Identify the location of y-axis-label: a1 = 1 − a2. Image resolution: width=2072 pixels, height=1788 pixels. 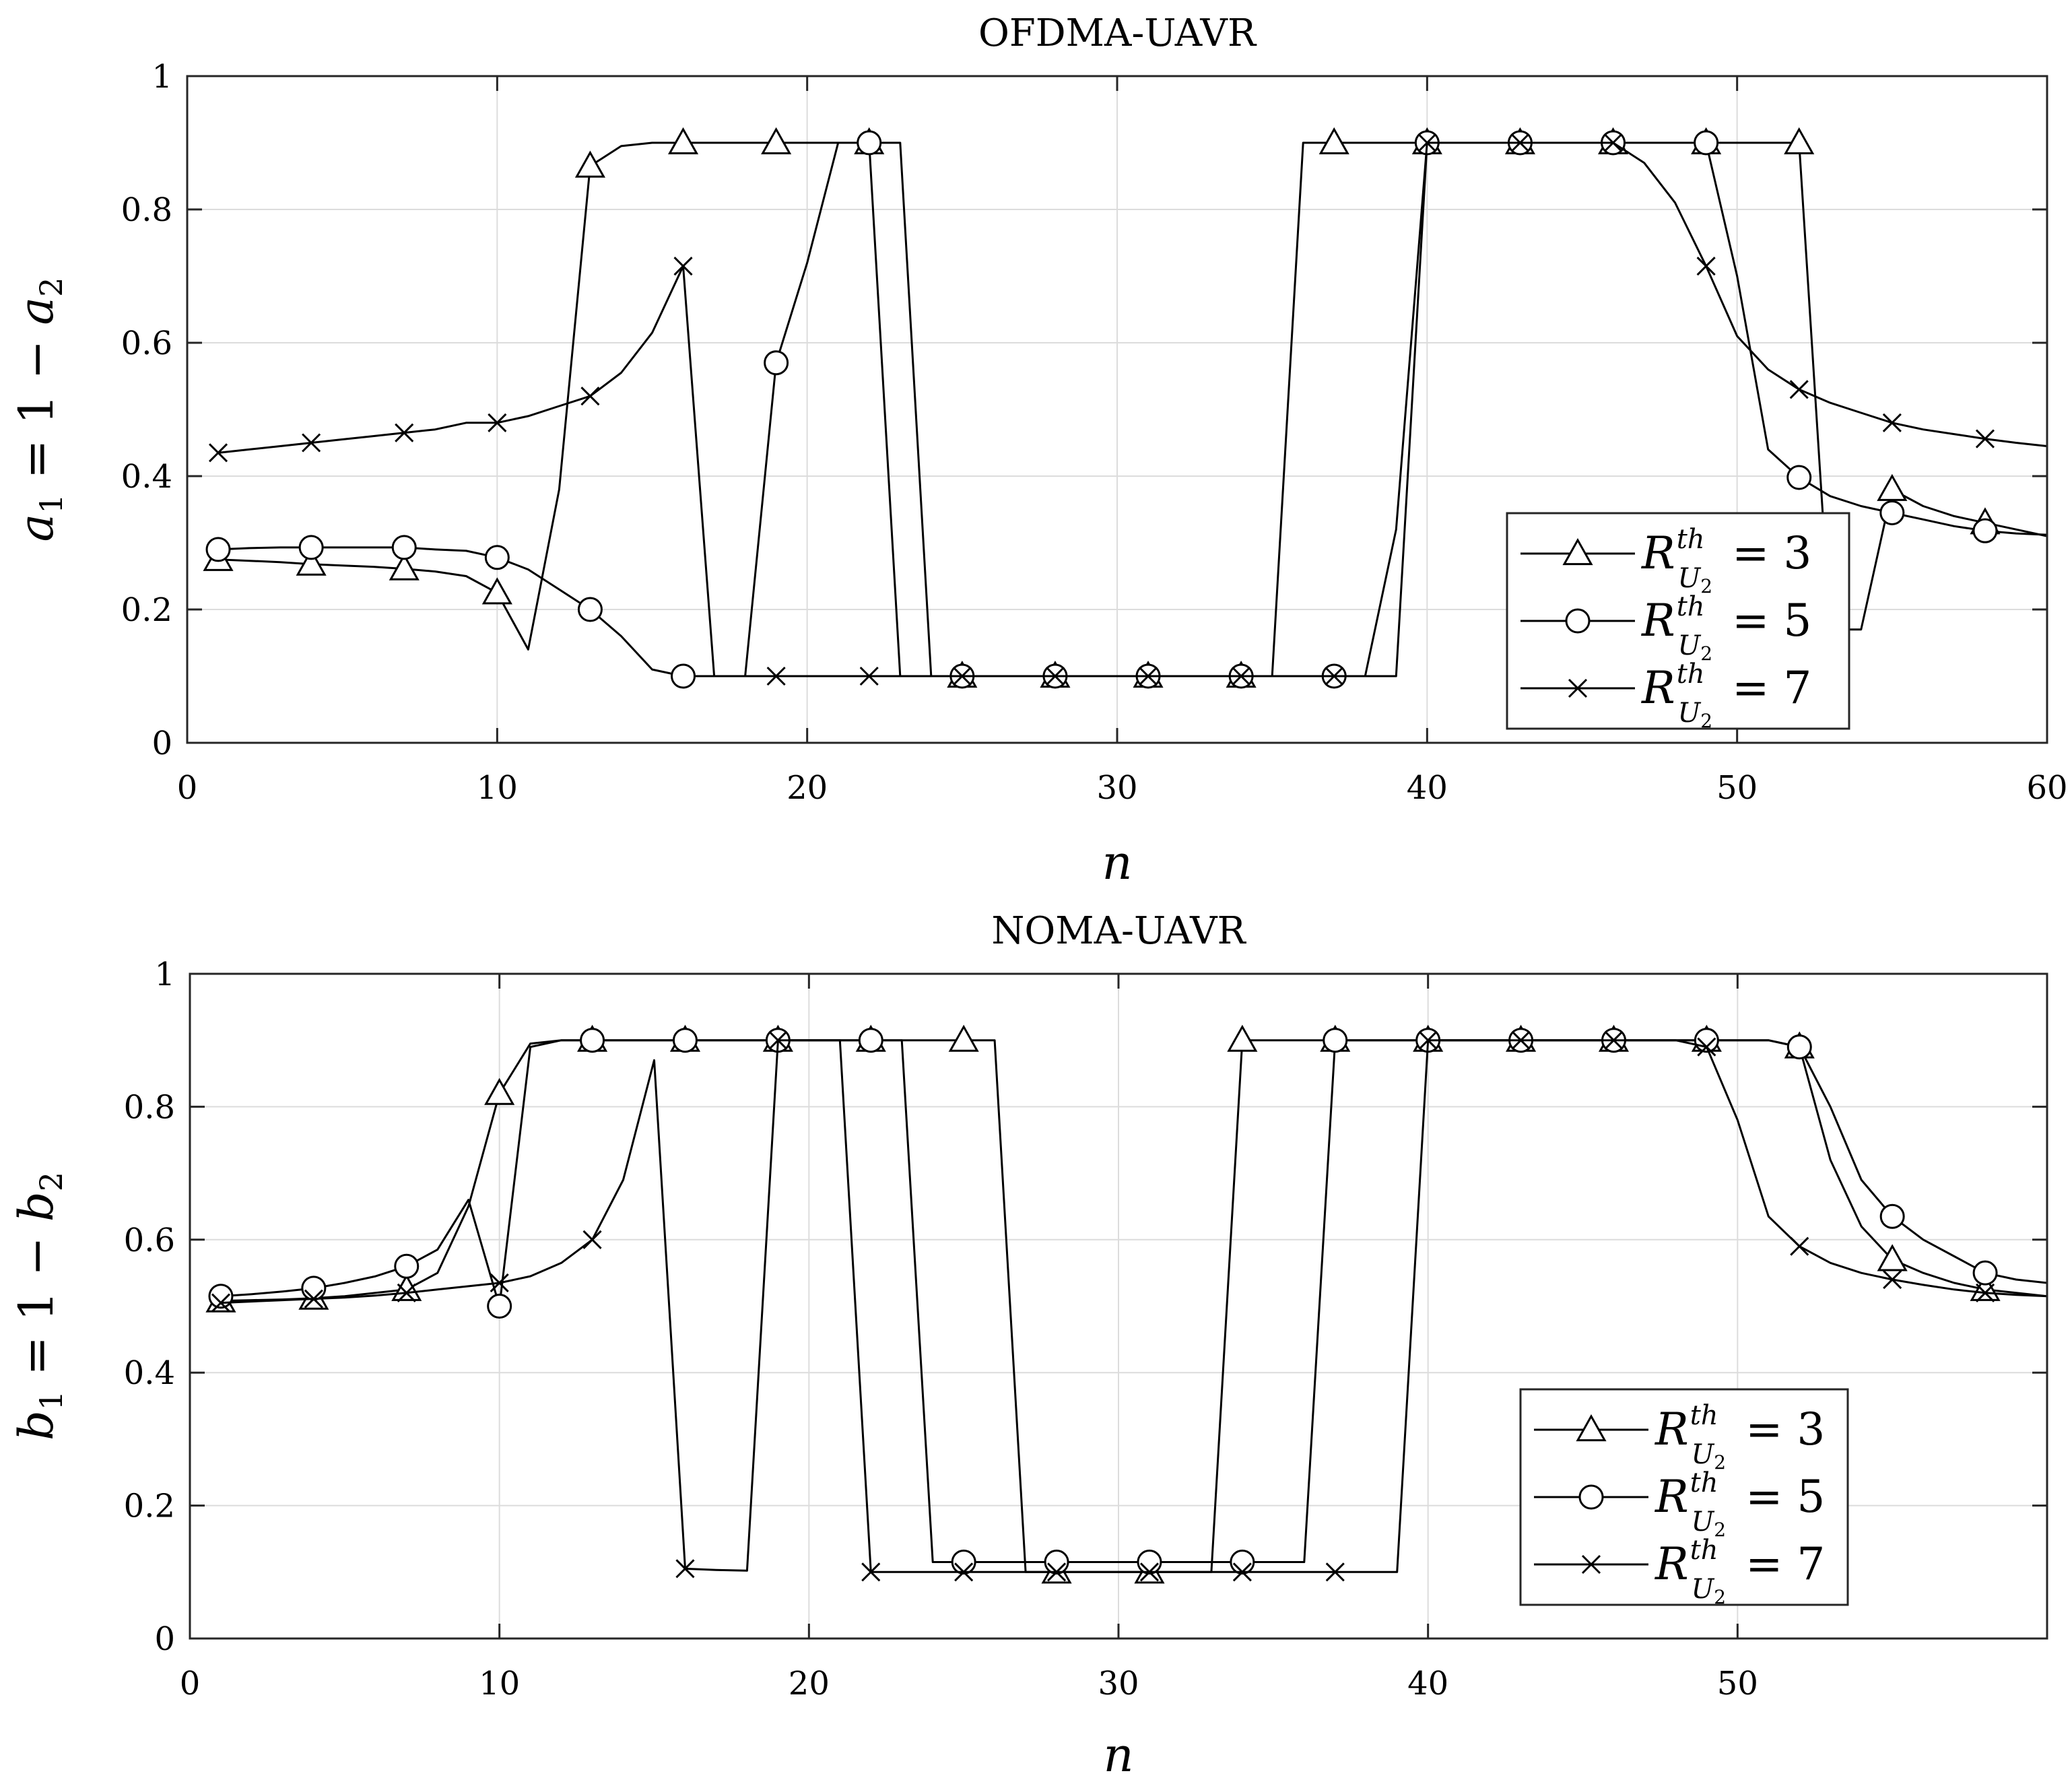
(39, 409).